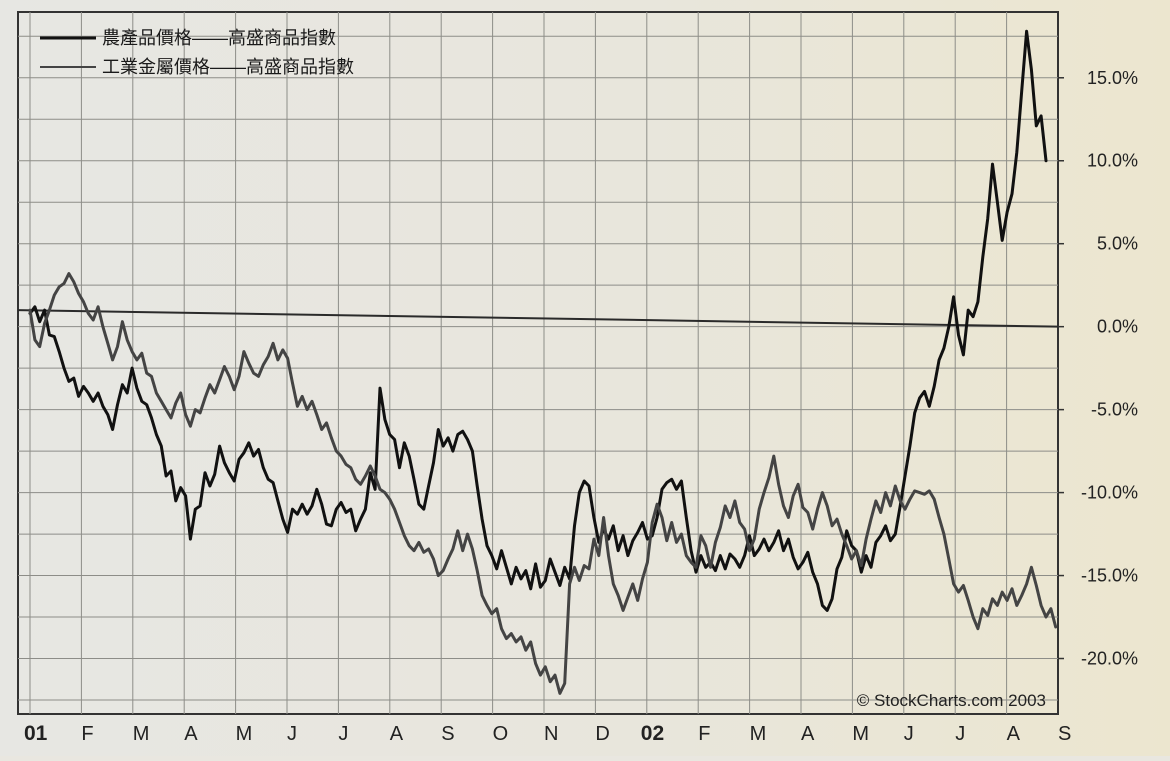  Describe the element at coordinates (501, 734) in the screenshot. I see `x-tick-label: O` at that location.